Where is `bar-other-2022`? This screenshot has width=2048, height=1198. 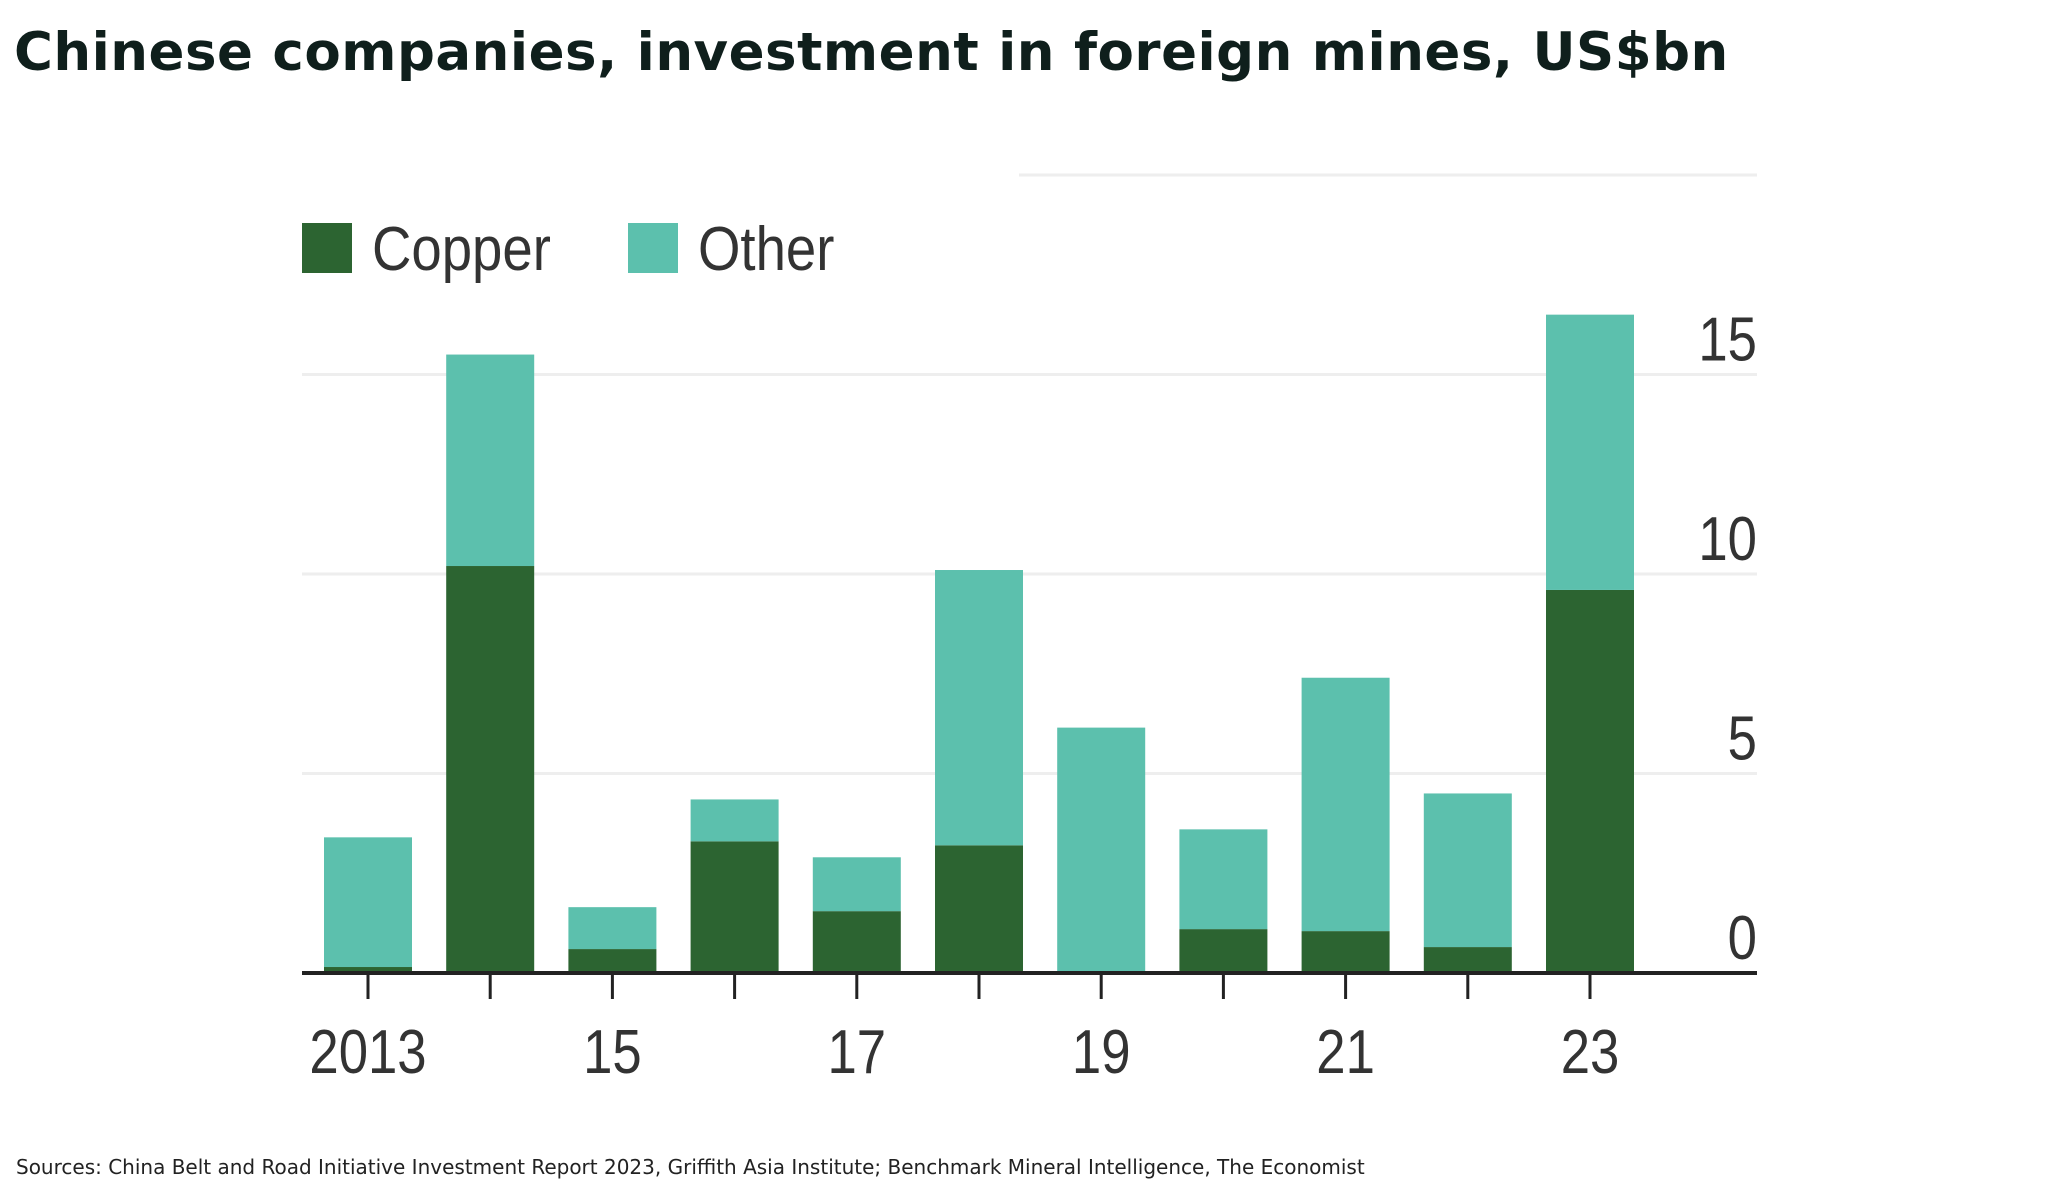
bar-other-2022 is located at coordinates (1467, 870).